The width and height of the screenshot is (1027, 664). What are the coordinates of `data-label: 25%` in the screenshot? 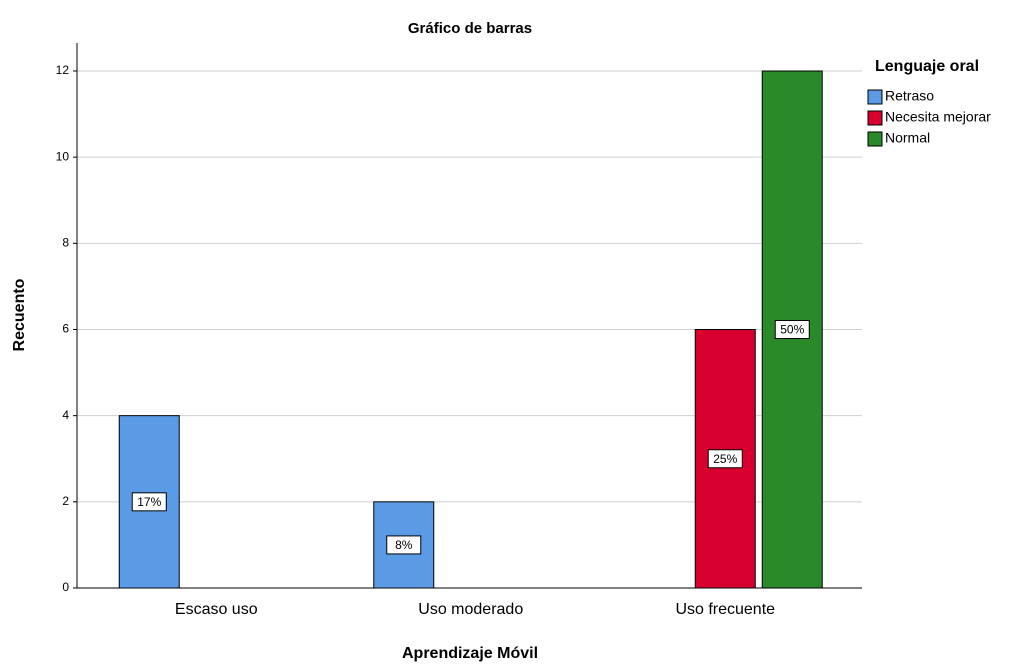 It's located at (725, 459).